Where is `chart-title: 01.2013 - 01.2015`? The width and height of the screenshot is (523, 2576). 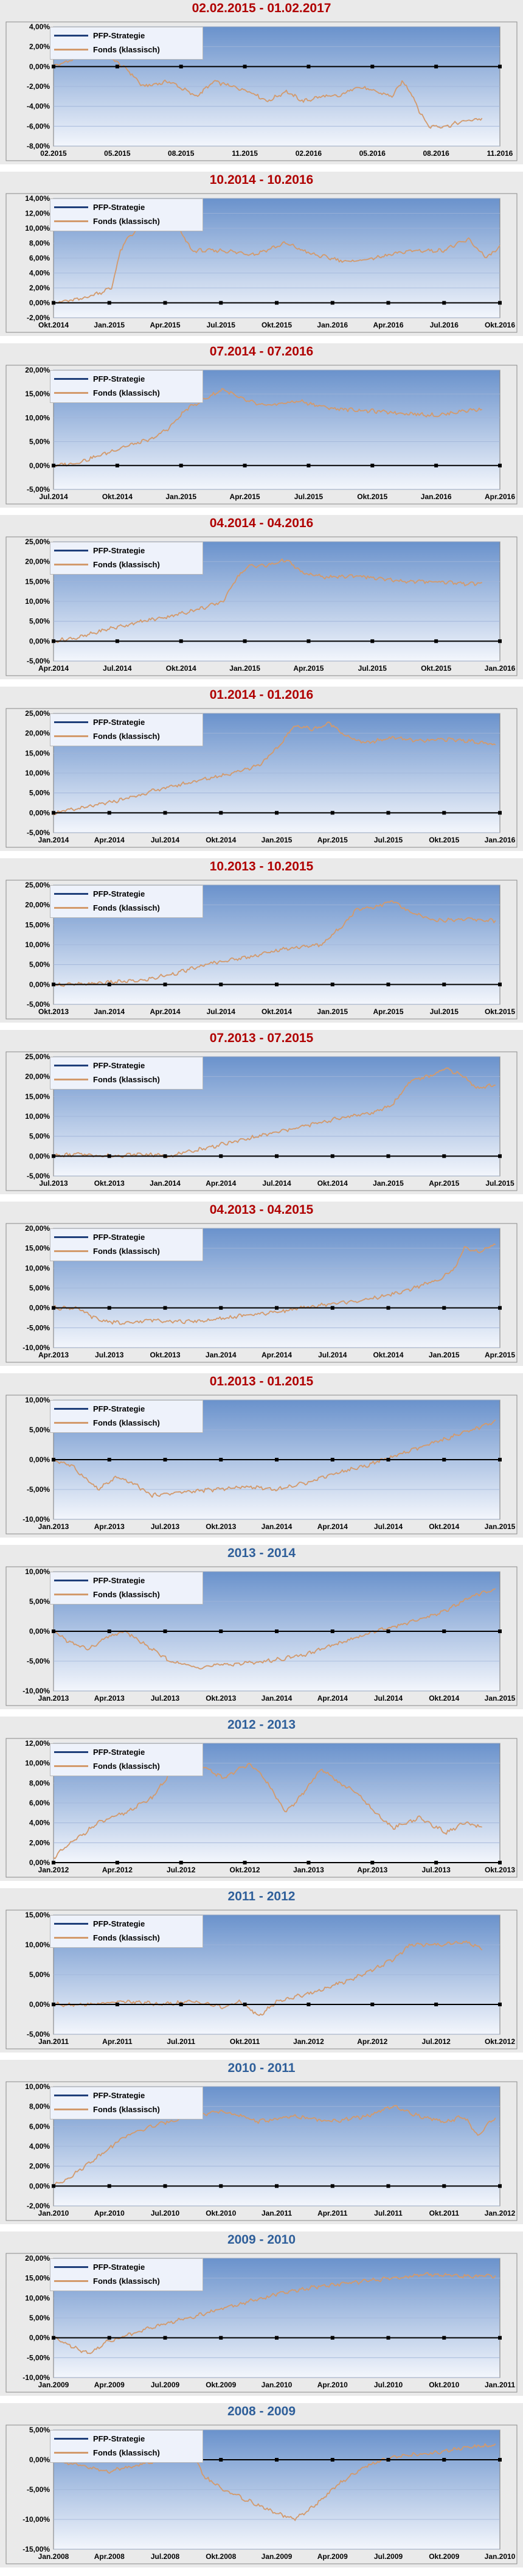
chart-title: 01.2013 - 01.2015 is located at coordinates (261, 1381).